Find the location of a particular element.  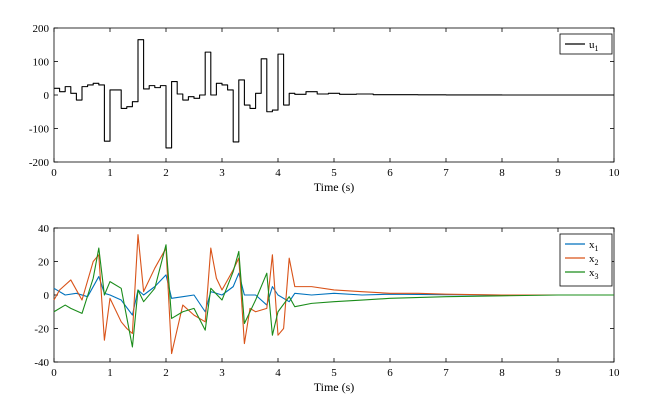

legend-entry: u1 is located at coordinates (594, 46).